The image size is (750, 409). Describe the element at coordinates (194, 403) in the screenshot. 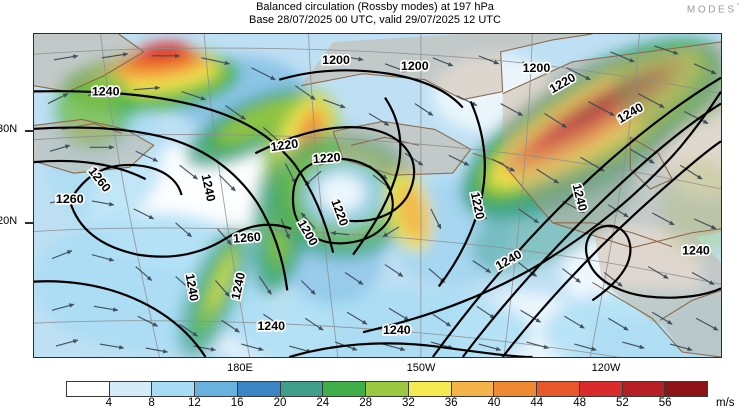

I see `colorbar-tick-12: 12` at that location.